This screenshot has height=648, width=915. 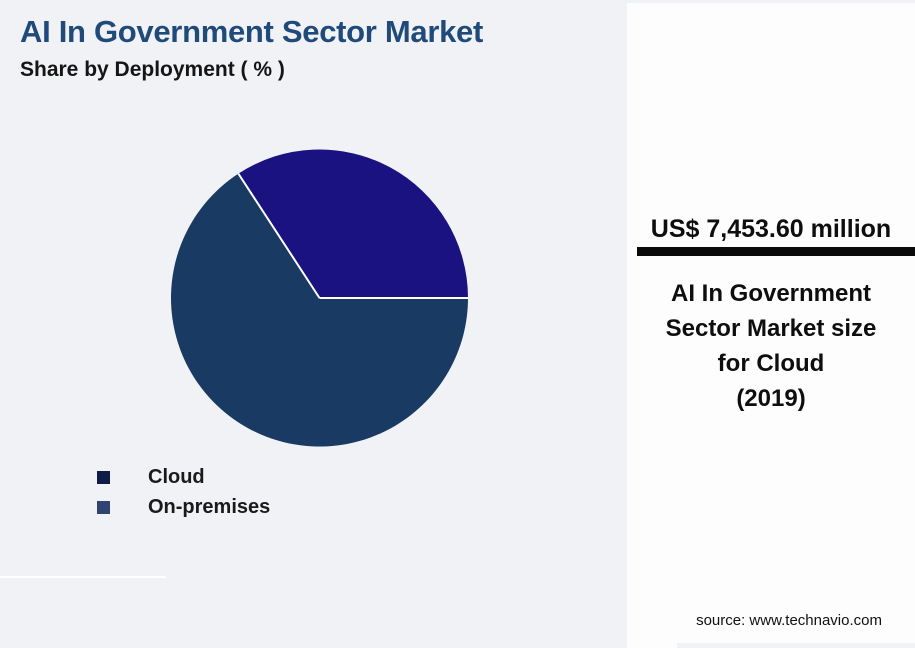 What do you see at coordinates (103, 477) in the screenshot?
I see `legend-swatch-cloud` at bounding box center [103, 477].